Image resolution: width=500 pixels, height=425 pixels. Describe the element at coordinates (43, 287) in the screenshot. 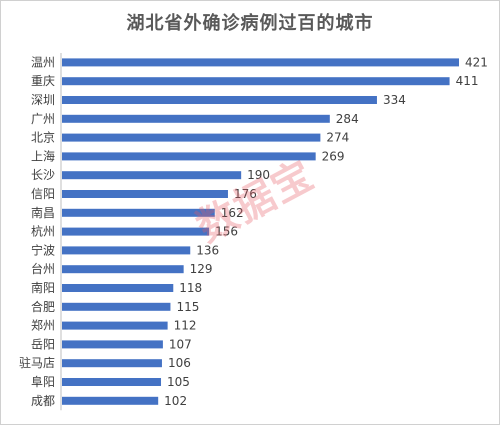

I see `category-label: 南阳` at that location.